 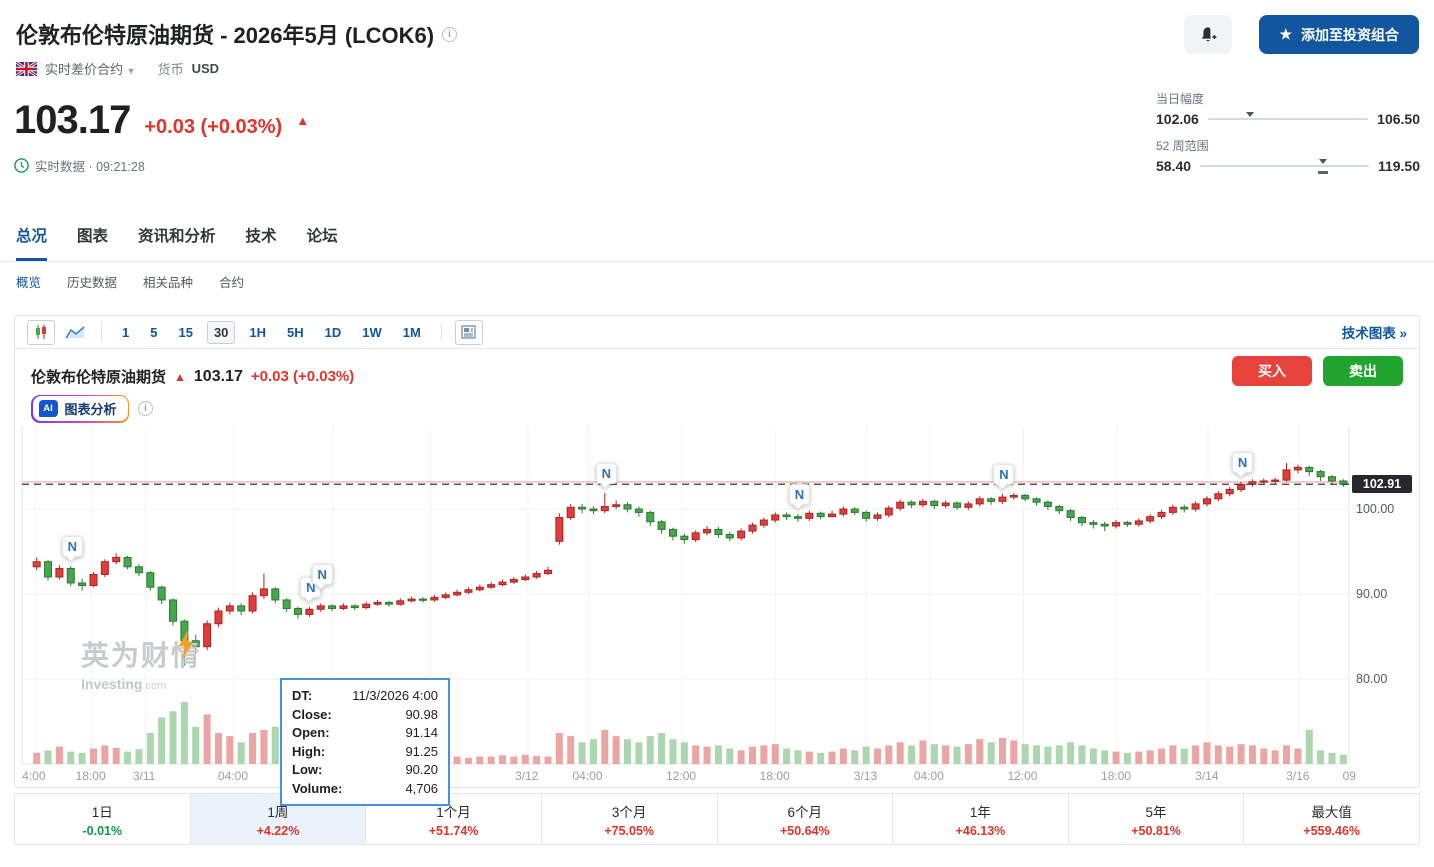 What do you see at coordinates (21, 165) in the screenshot?
I see `clock-icon` at bounding box center [21, 165].